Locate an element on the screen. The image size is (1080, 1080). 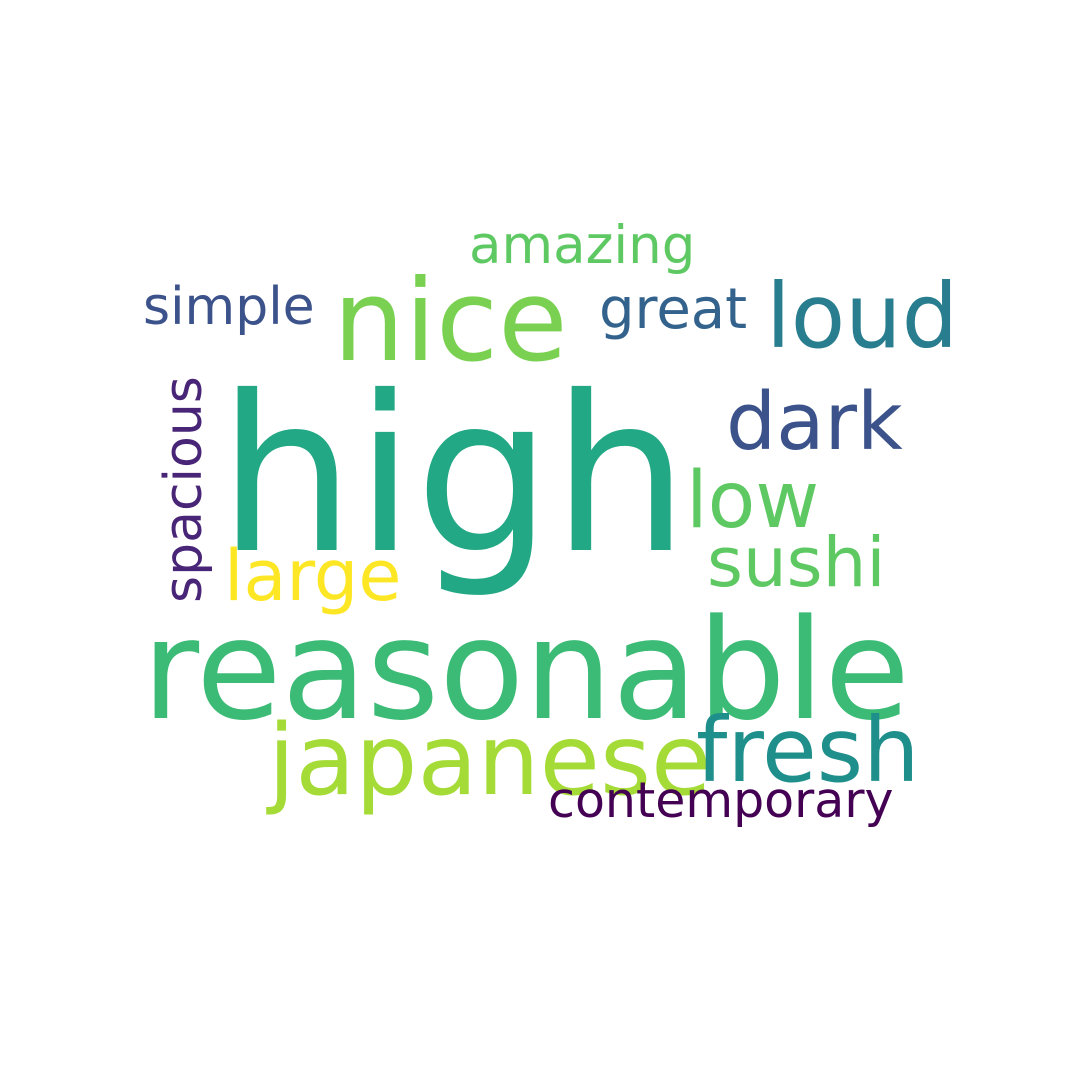
word-japanese: japanese is located at coordinates (490, 761).